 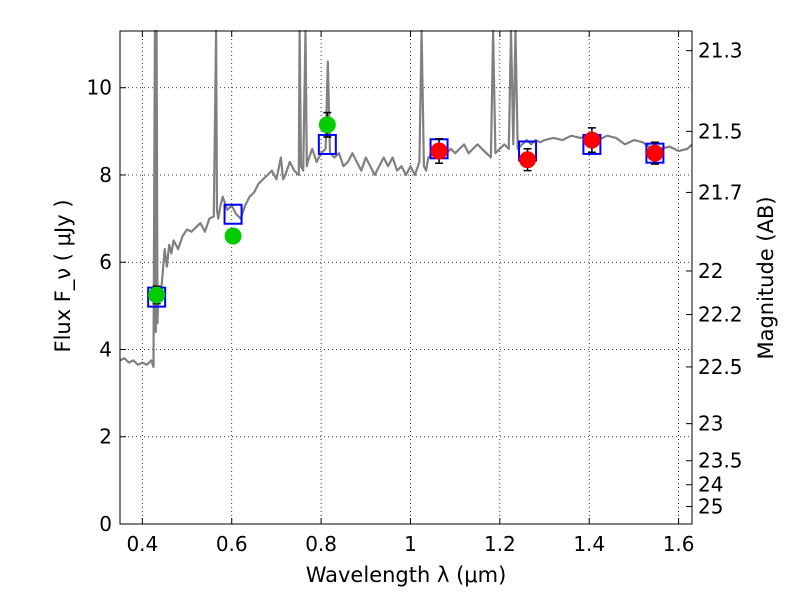 I want to click on right-tick-label: 23.5, so click(x=720, y=461).